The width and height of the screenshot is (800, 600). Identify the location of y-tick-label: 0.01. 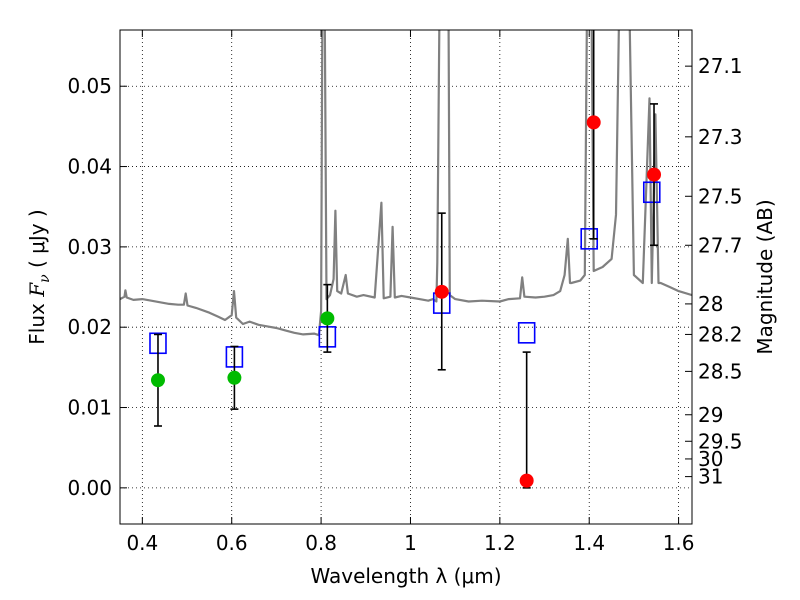
(89, 408).